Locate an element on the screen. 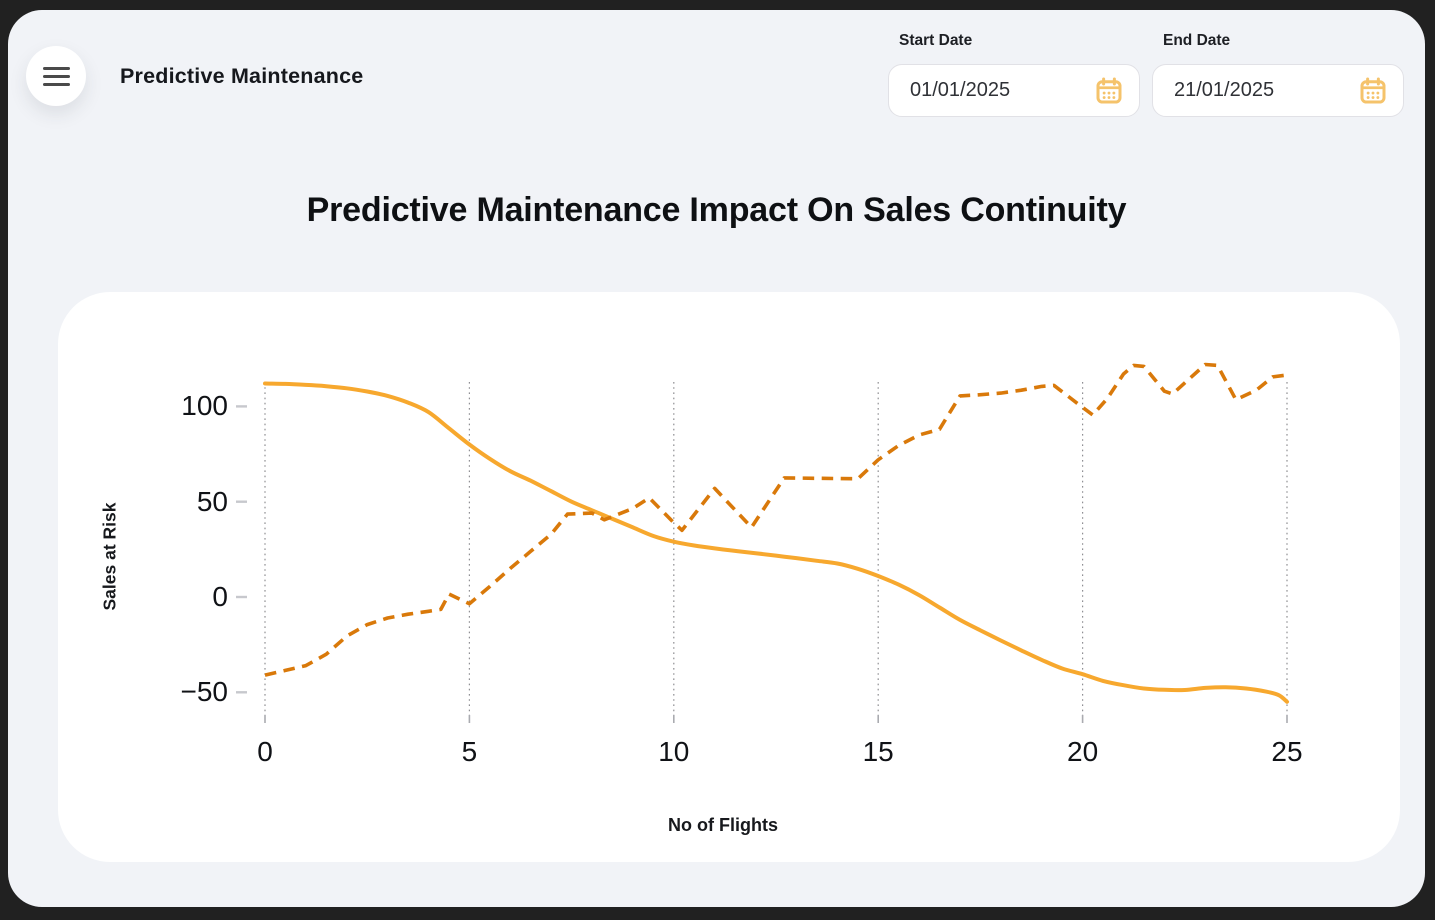 The image size is (1435, 920). x-tick-label: 5 is located at coordinates (469, 751).